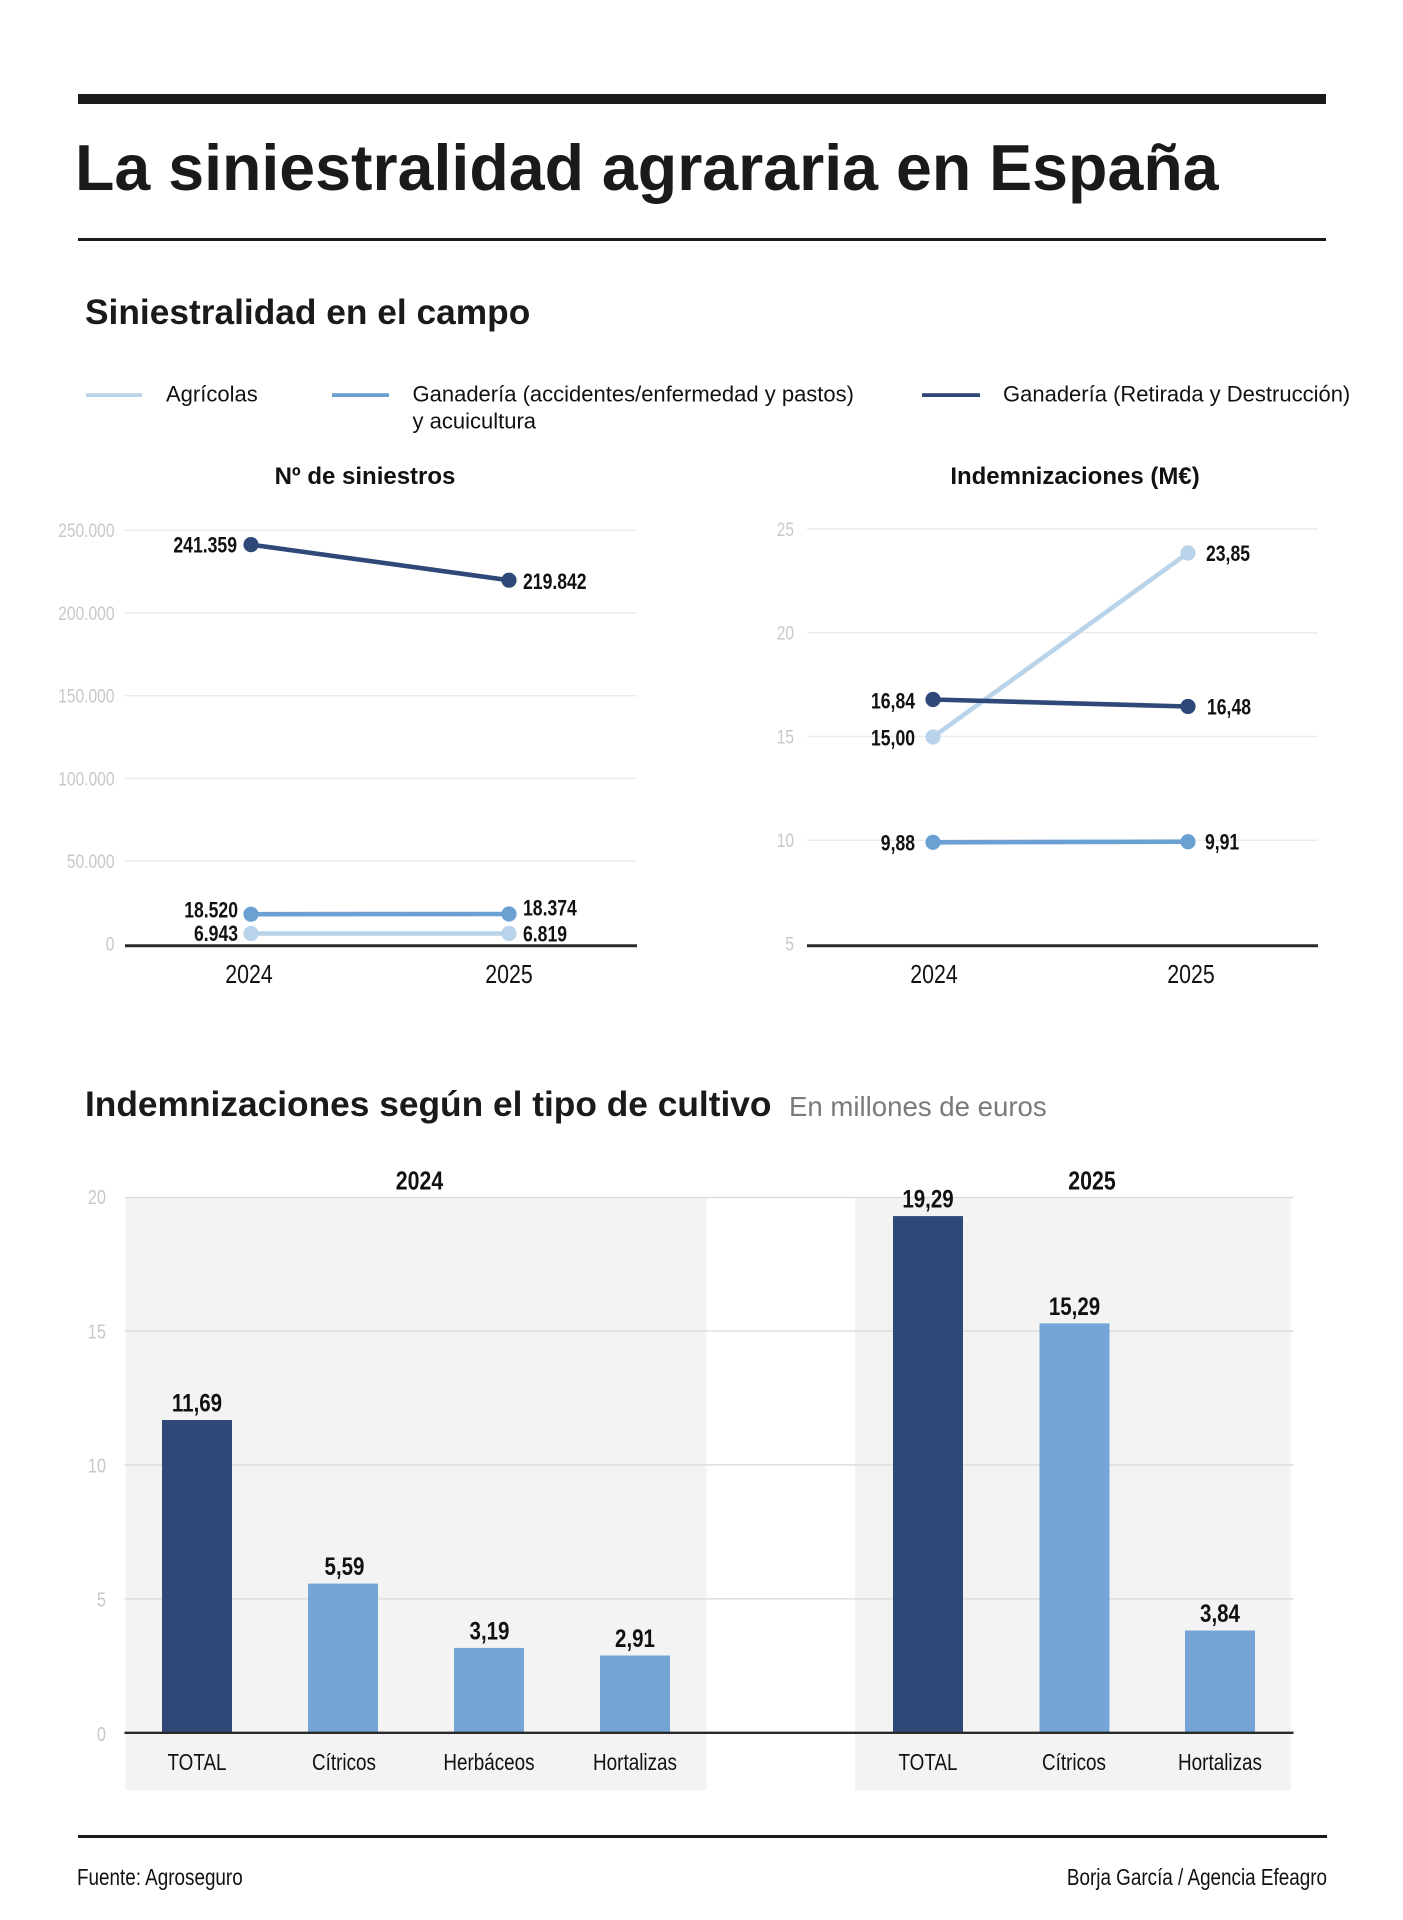 This screenshot has width=1403, height=1920. Describe the element at coordinates (1074, 476) in the screenshot. I see `svg-text: Indemnizaciones (M€)` at that location.